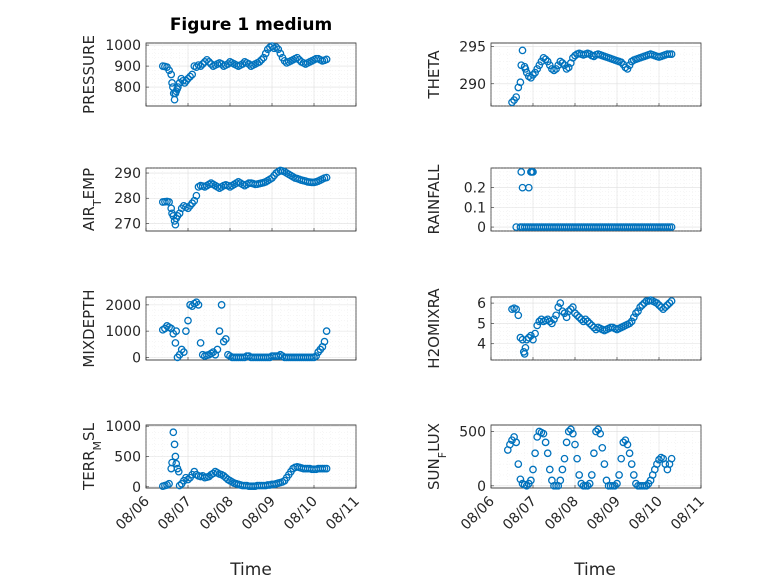  I want to click on air_temp-ytick-label: 270, so click(127, 224).